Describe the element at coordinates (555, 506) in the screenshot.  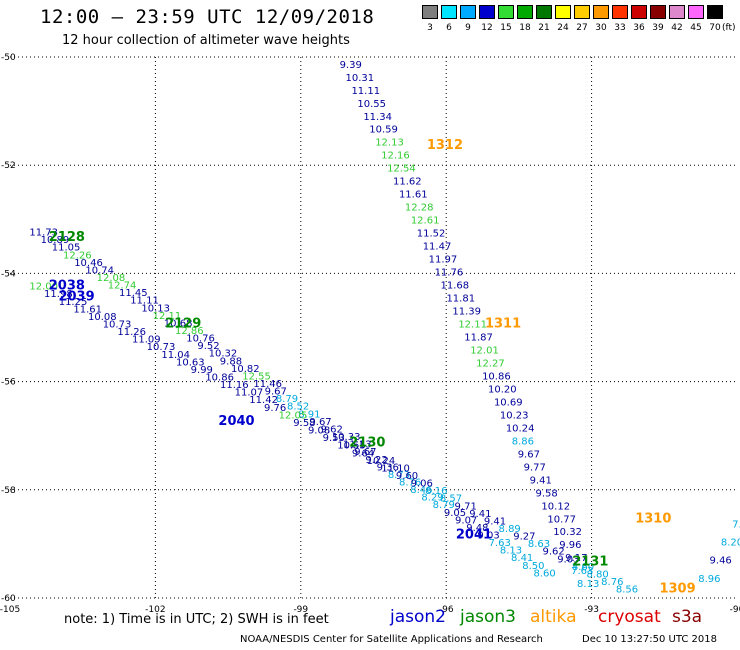
I see `wave-height-value: 10.12` at that location.